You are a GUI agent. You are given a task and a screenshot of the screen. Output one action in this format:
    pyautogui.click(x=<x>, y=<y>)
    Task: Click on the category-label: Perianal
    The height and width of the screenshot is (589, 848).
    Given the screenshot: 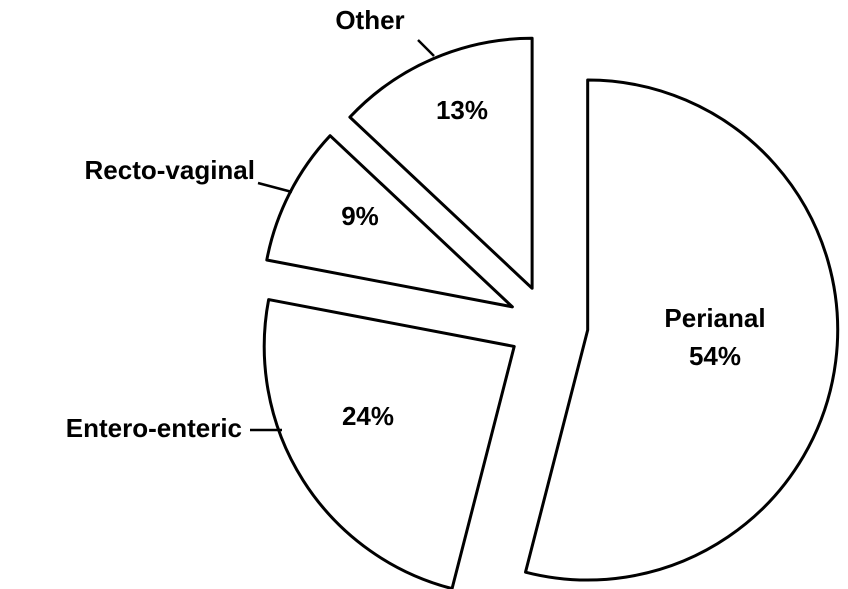 What is the action you would take?
    pyautogui.click(x=714, y=318)
    